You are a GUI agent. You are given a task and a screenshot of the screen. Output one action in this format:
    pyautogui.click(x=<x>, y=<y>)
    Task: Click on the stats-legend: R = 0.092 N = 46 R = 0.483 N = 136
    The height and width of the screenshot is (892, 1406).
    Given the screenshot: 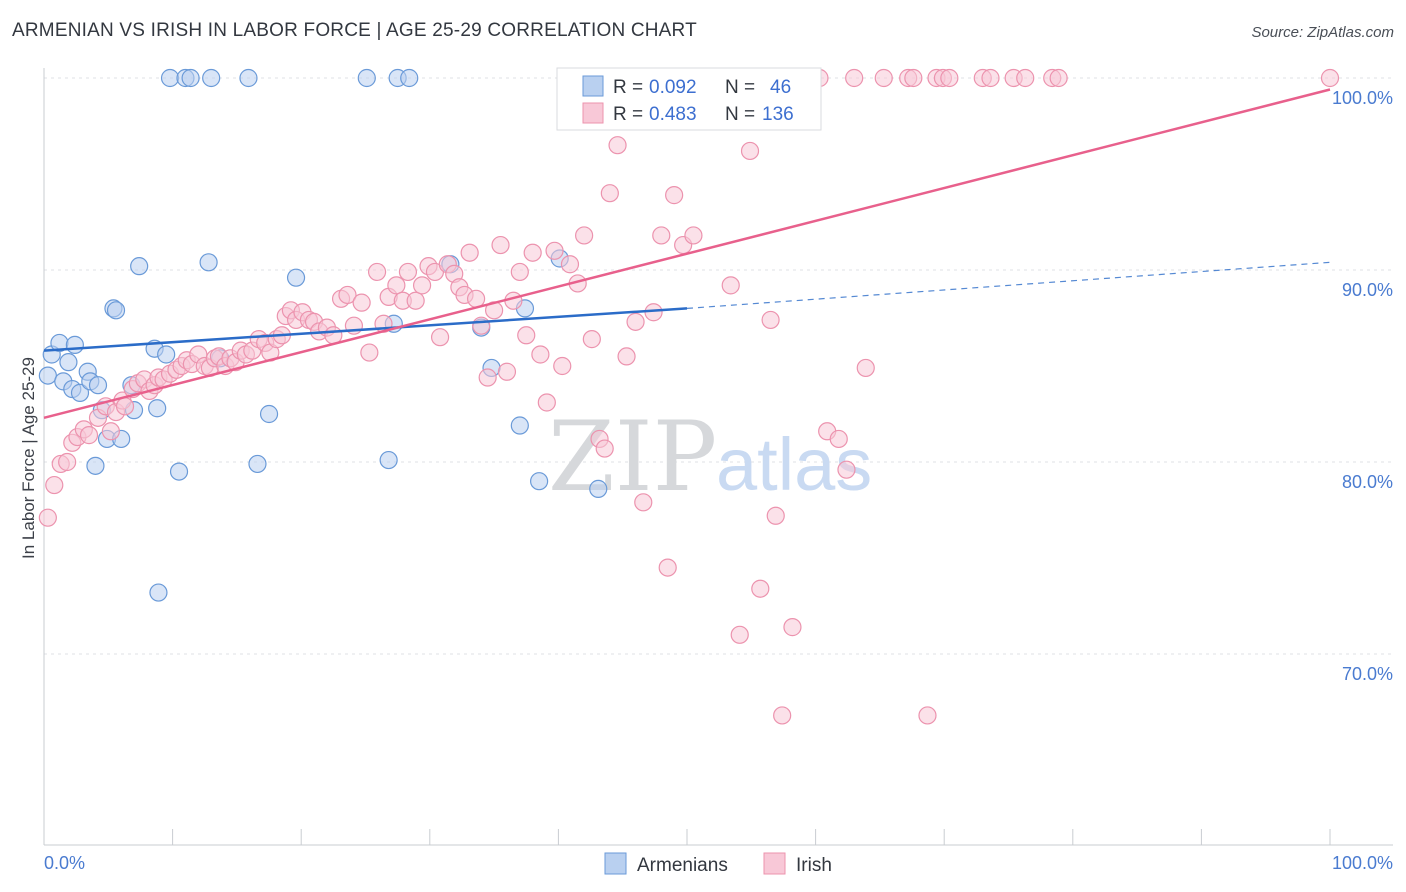 What is the action you would take?
    pyautogui.click(x=689, y=99)
    